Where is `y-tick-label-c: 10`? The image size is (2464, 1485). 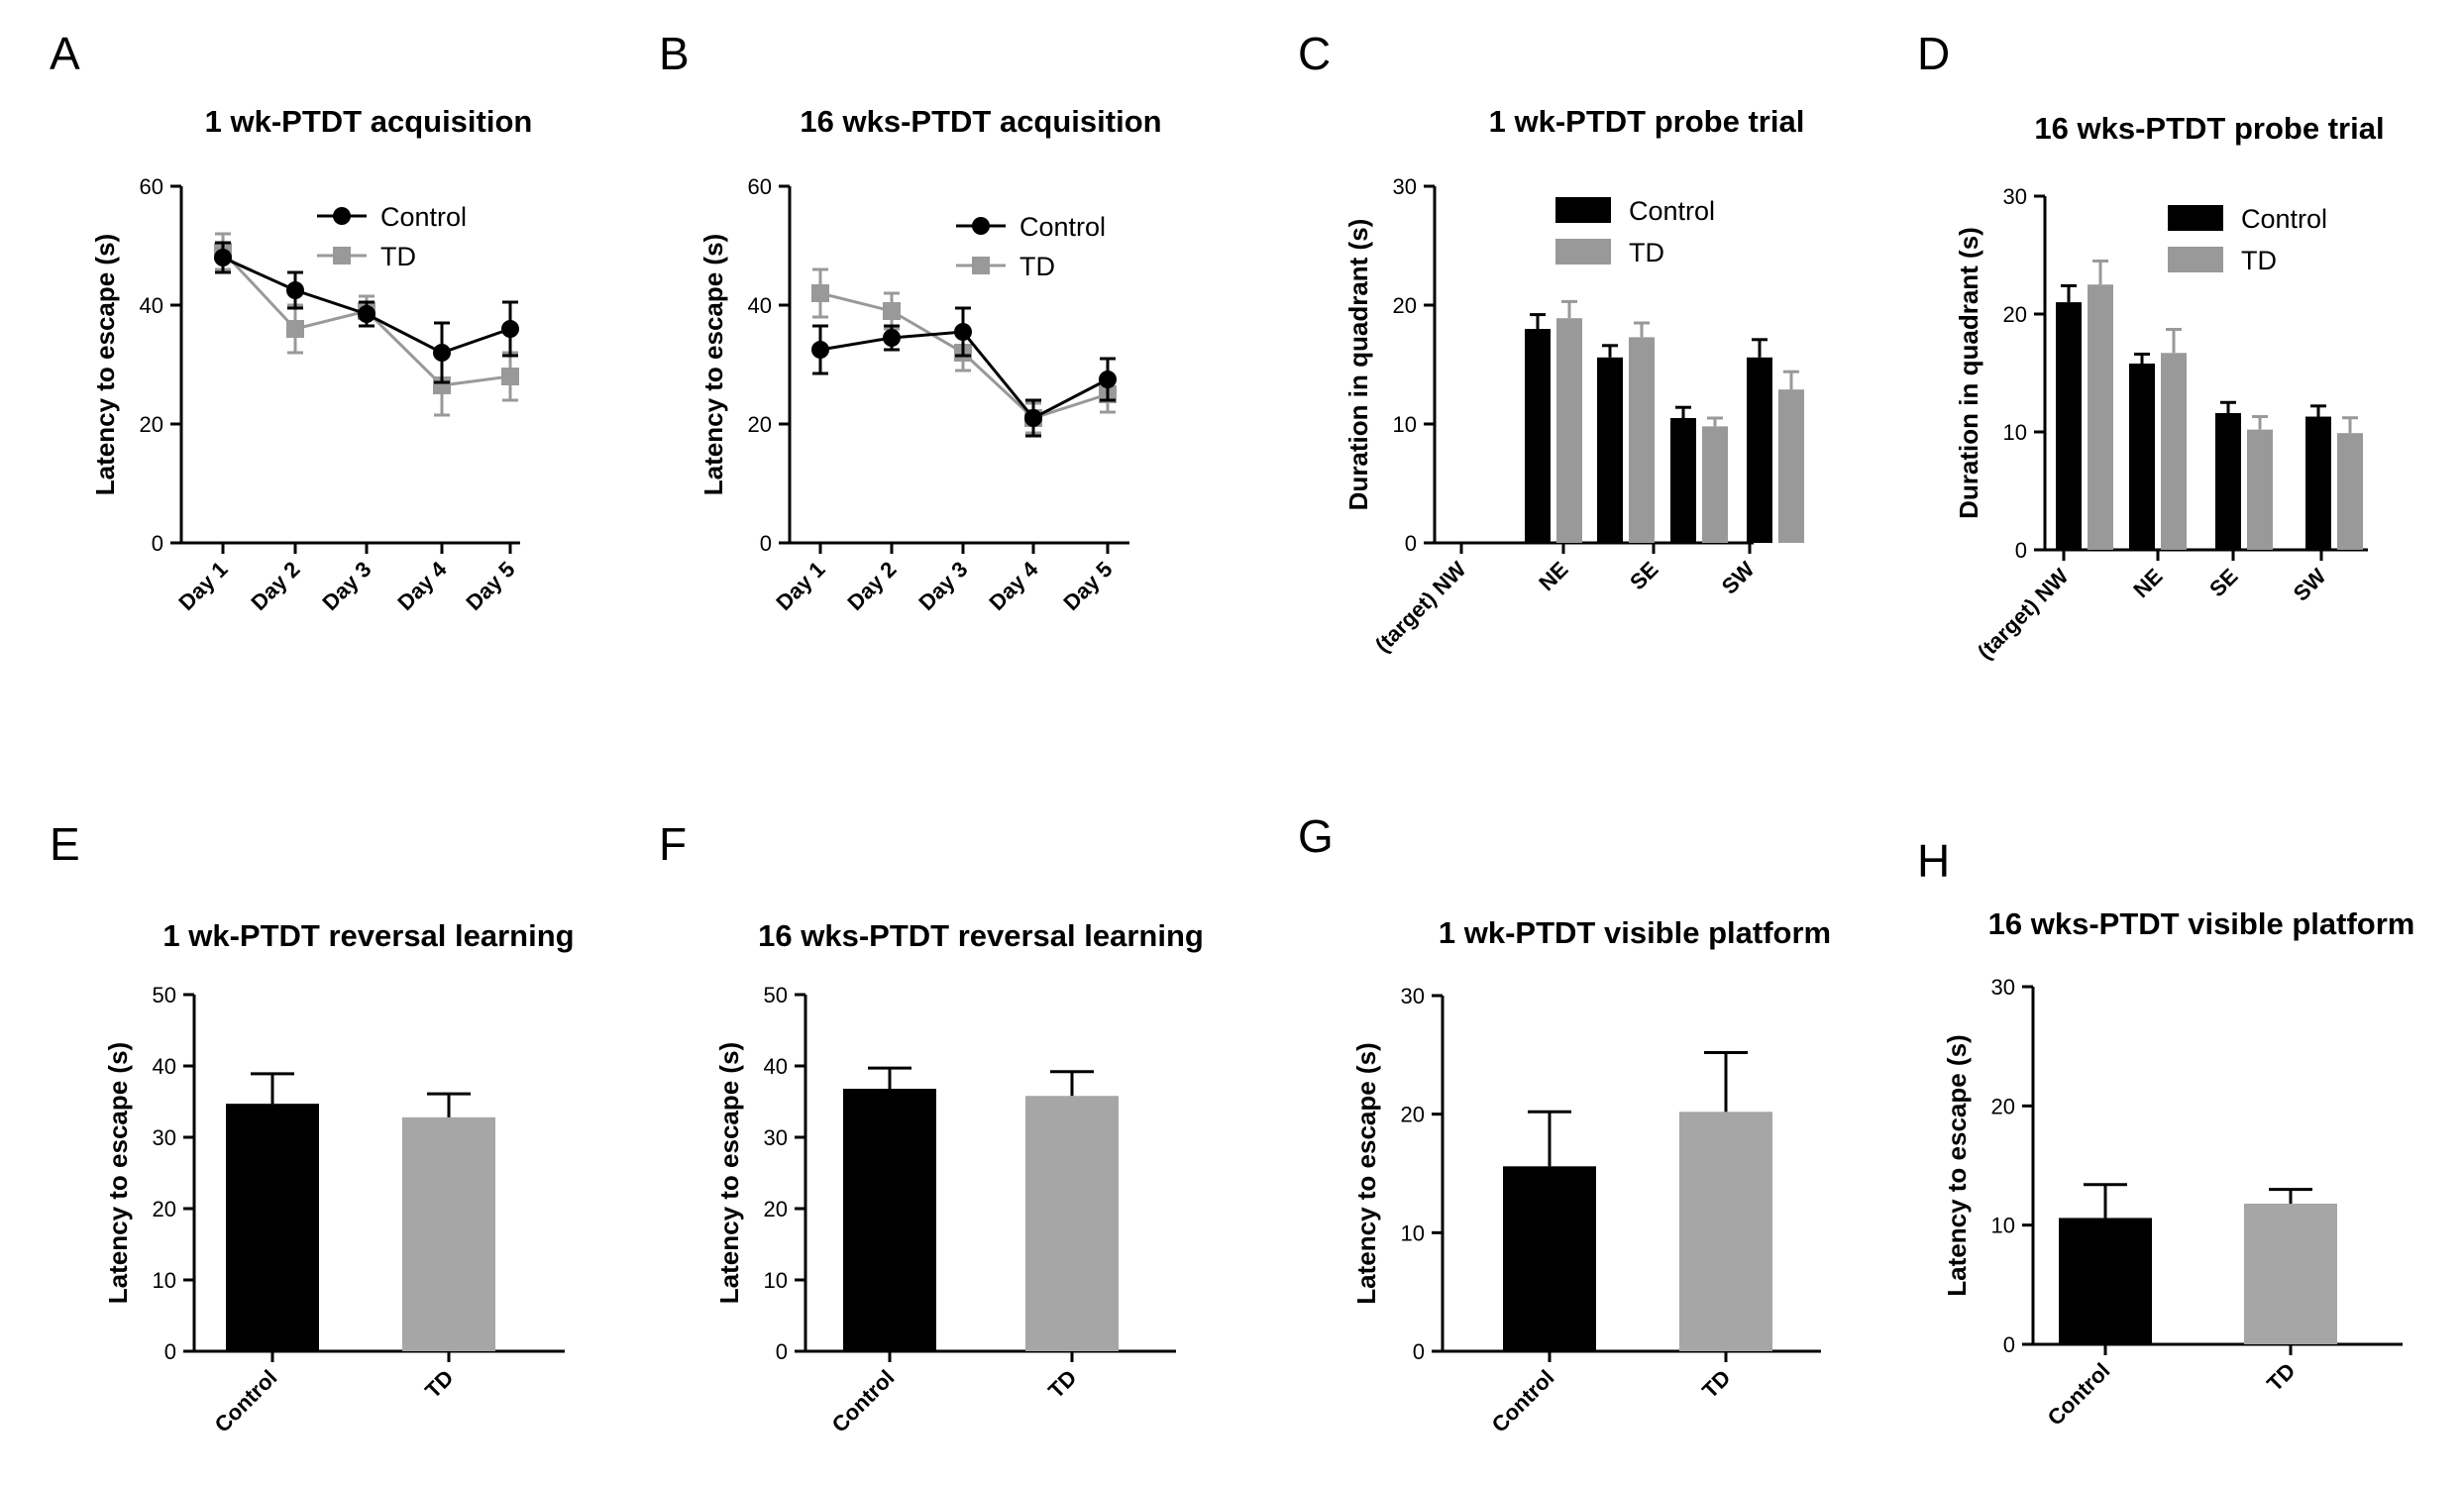
y-tick-label-c: 10 is located at coordinates (1405, 424).